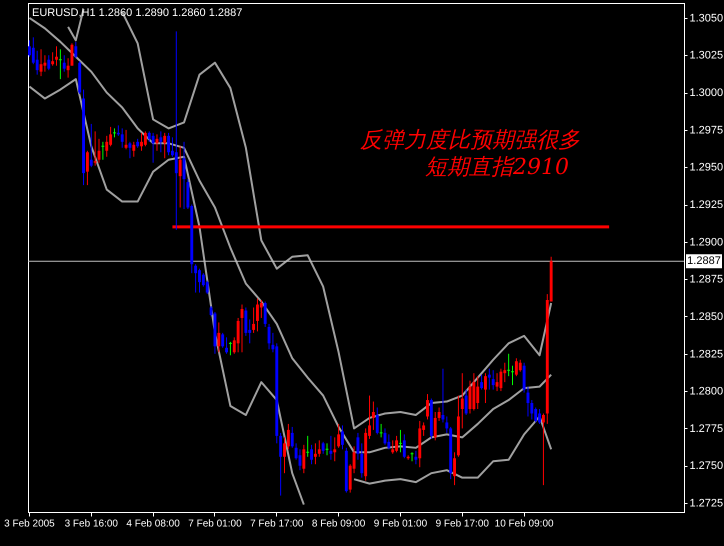  Describe the element at coordinates (707, 18) in the screenshot. I see `y-tick-label: 1.3050` at that location.